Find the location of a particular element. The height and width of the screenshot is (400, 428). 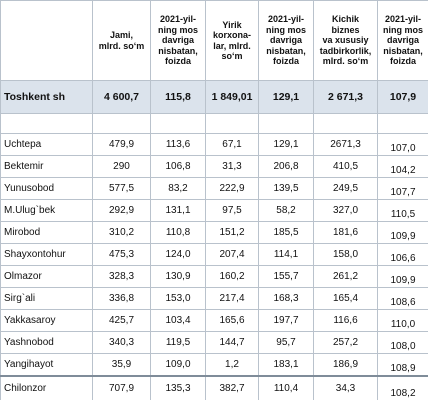

cell: 328,3 is located at coordinates (121, 276).